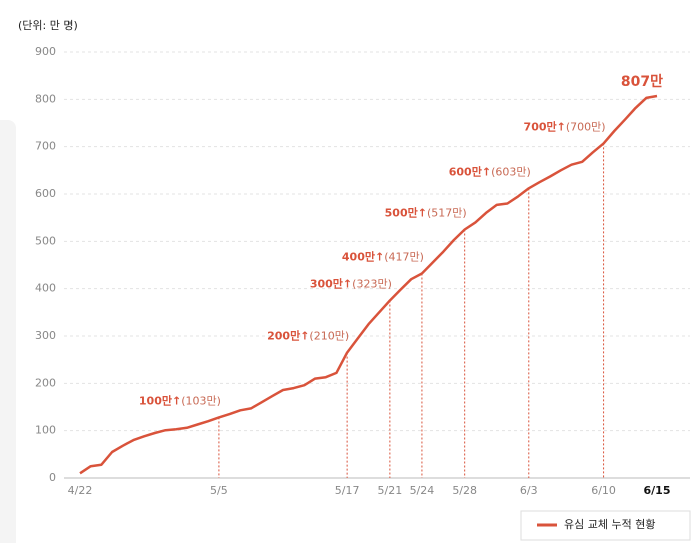 The height and width of the screenshot is (547, 700). What do you see at coordinates (422, 490) in the screenshot?
I see `x-tick-label: 5/24` at bounding box center [422, 490].